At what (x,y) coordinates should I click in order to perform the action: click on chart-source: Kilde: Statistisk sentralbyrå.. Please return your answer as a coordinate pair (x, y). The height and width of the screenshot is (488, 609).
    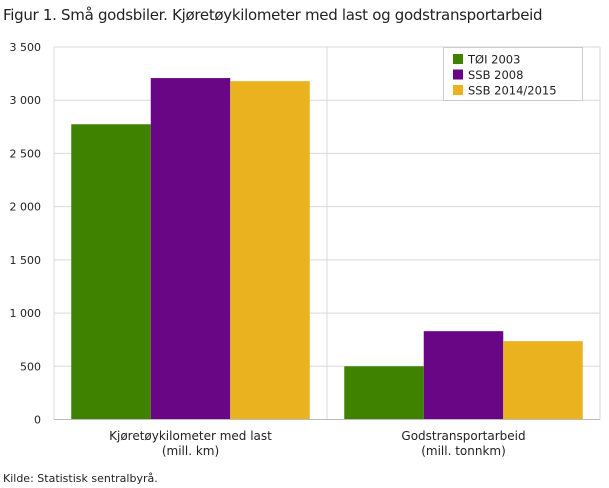
    Looking at the image, I should click on (80, 478).